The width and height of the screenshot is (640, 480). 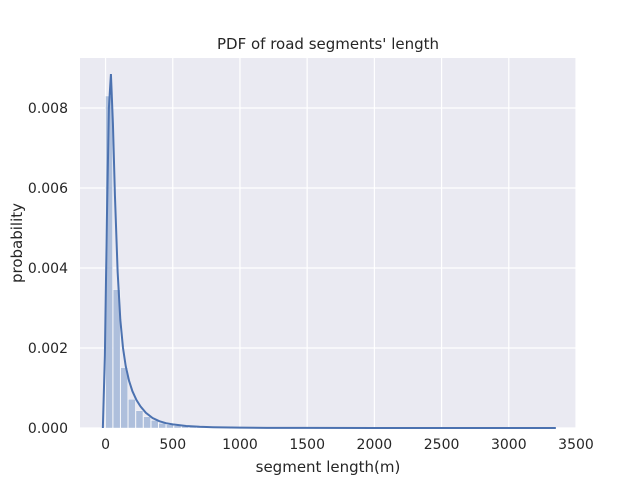 What do you see at coordinates (576, 445) in the screenshot?
I see `x-tick-label-7: 3500` at bounding box center [576, 445].